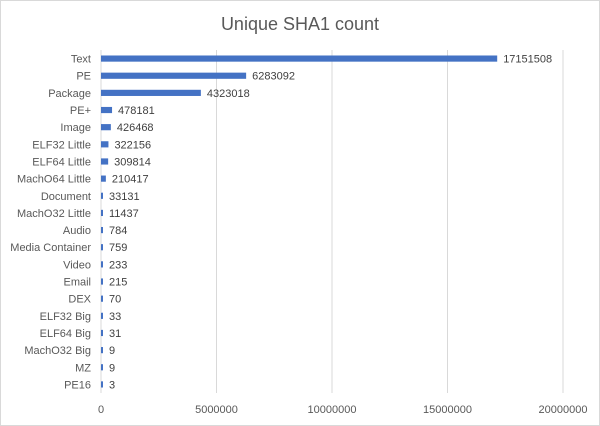 The height and width of the screenshot is (426, 600). Describe the element at coordinates (79, 300) in the screenshot. I see `category-label: DEX` at that location.